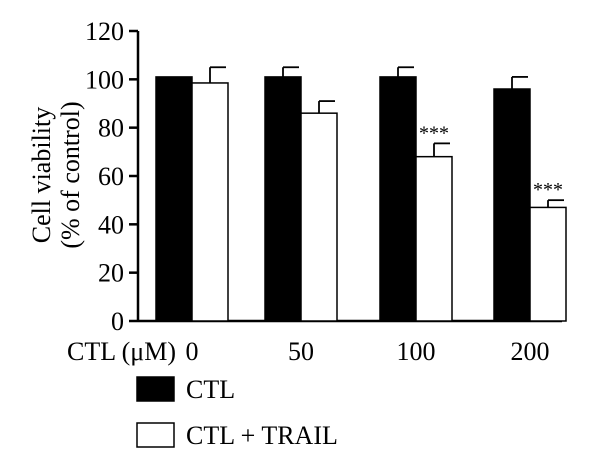 This screenshot has height=464, width=600. Describe the element at coordinates (104, 79) in the screenshot. I see `y-tick-label-100: 100` at that location.